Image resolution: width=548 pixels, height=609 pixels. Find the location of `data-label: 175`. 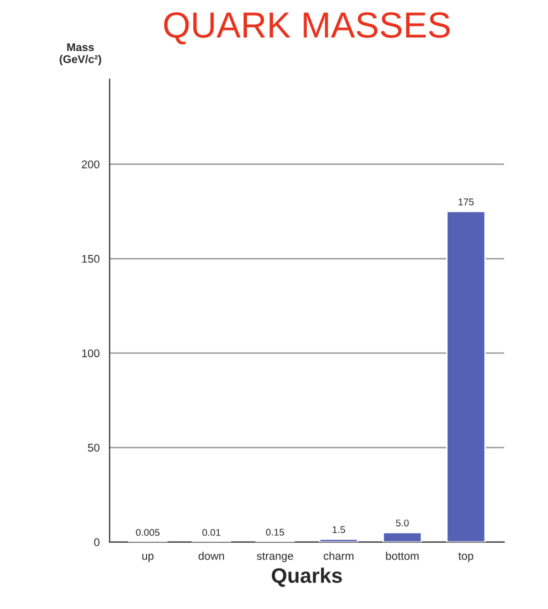

data-label: 175 is located at coordinates (466, 202).